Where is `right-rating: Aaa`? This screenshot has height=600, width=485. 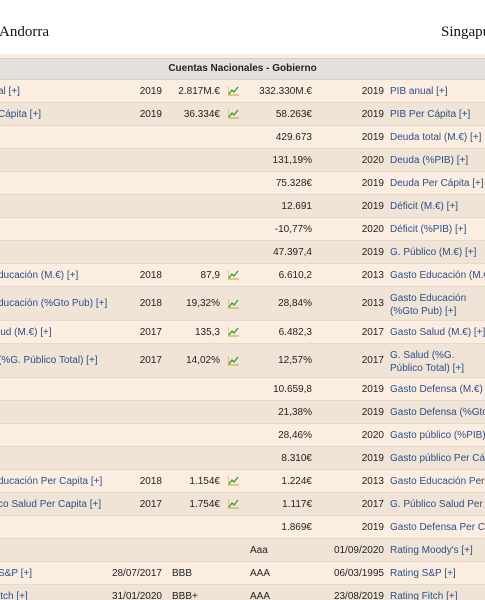
right-rating: Aaa is located at coordinates (259, 550).